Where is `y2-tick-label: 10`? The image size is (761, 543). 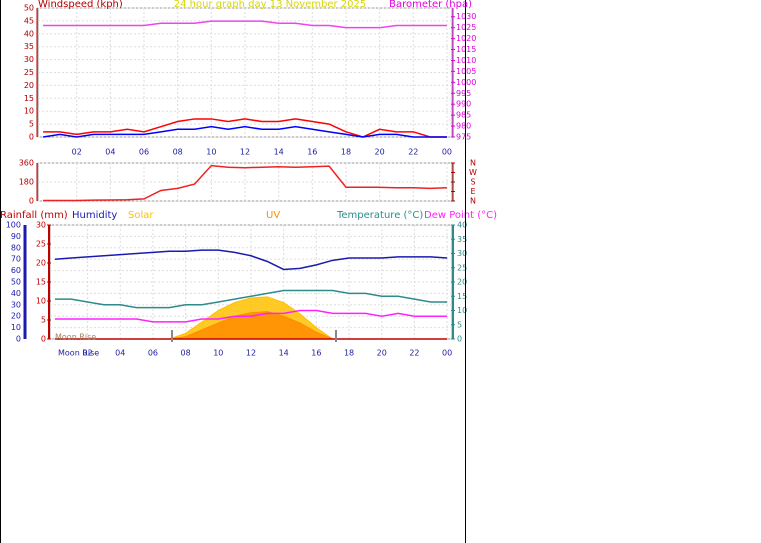
y2-tick-label: 10 is located at coordinates (462, 310).